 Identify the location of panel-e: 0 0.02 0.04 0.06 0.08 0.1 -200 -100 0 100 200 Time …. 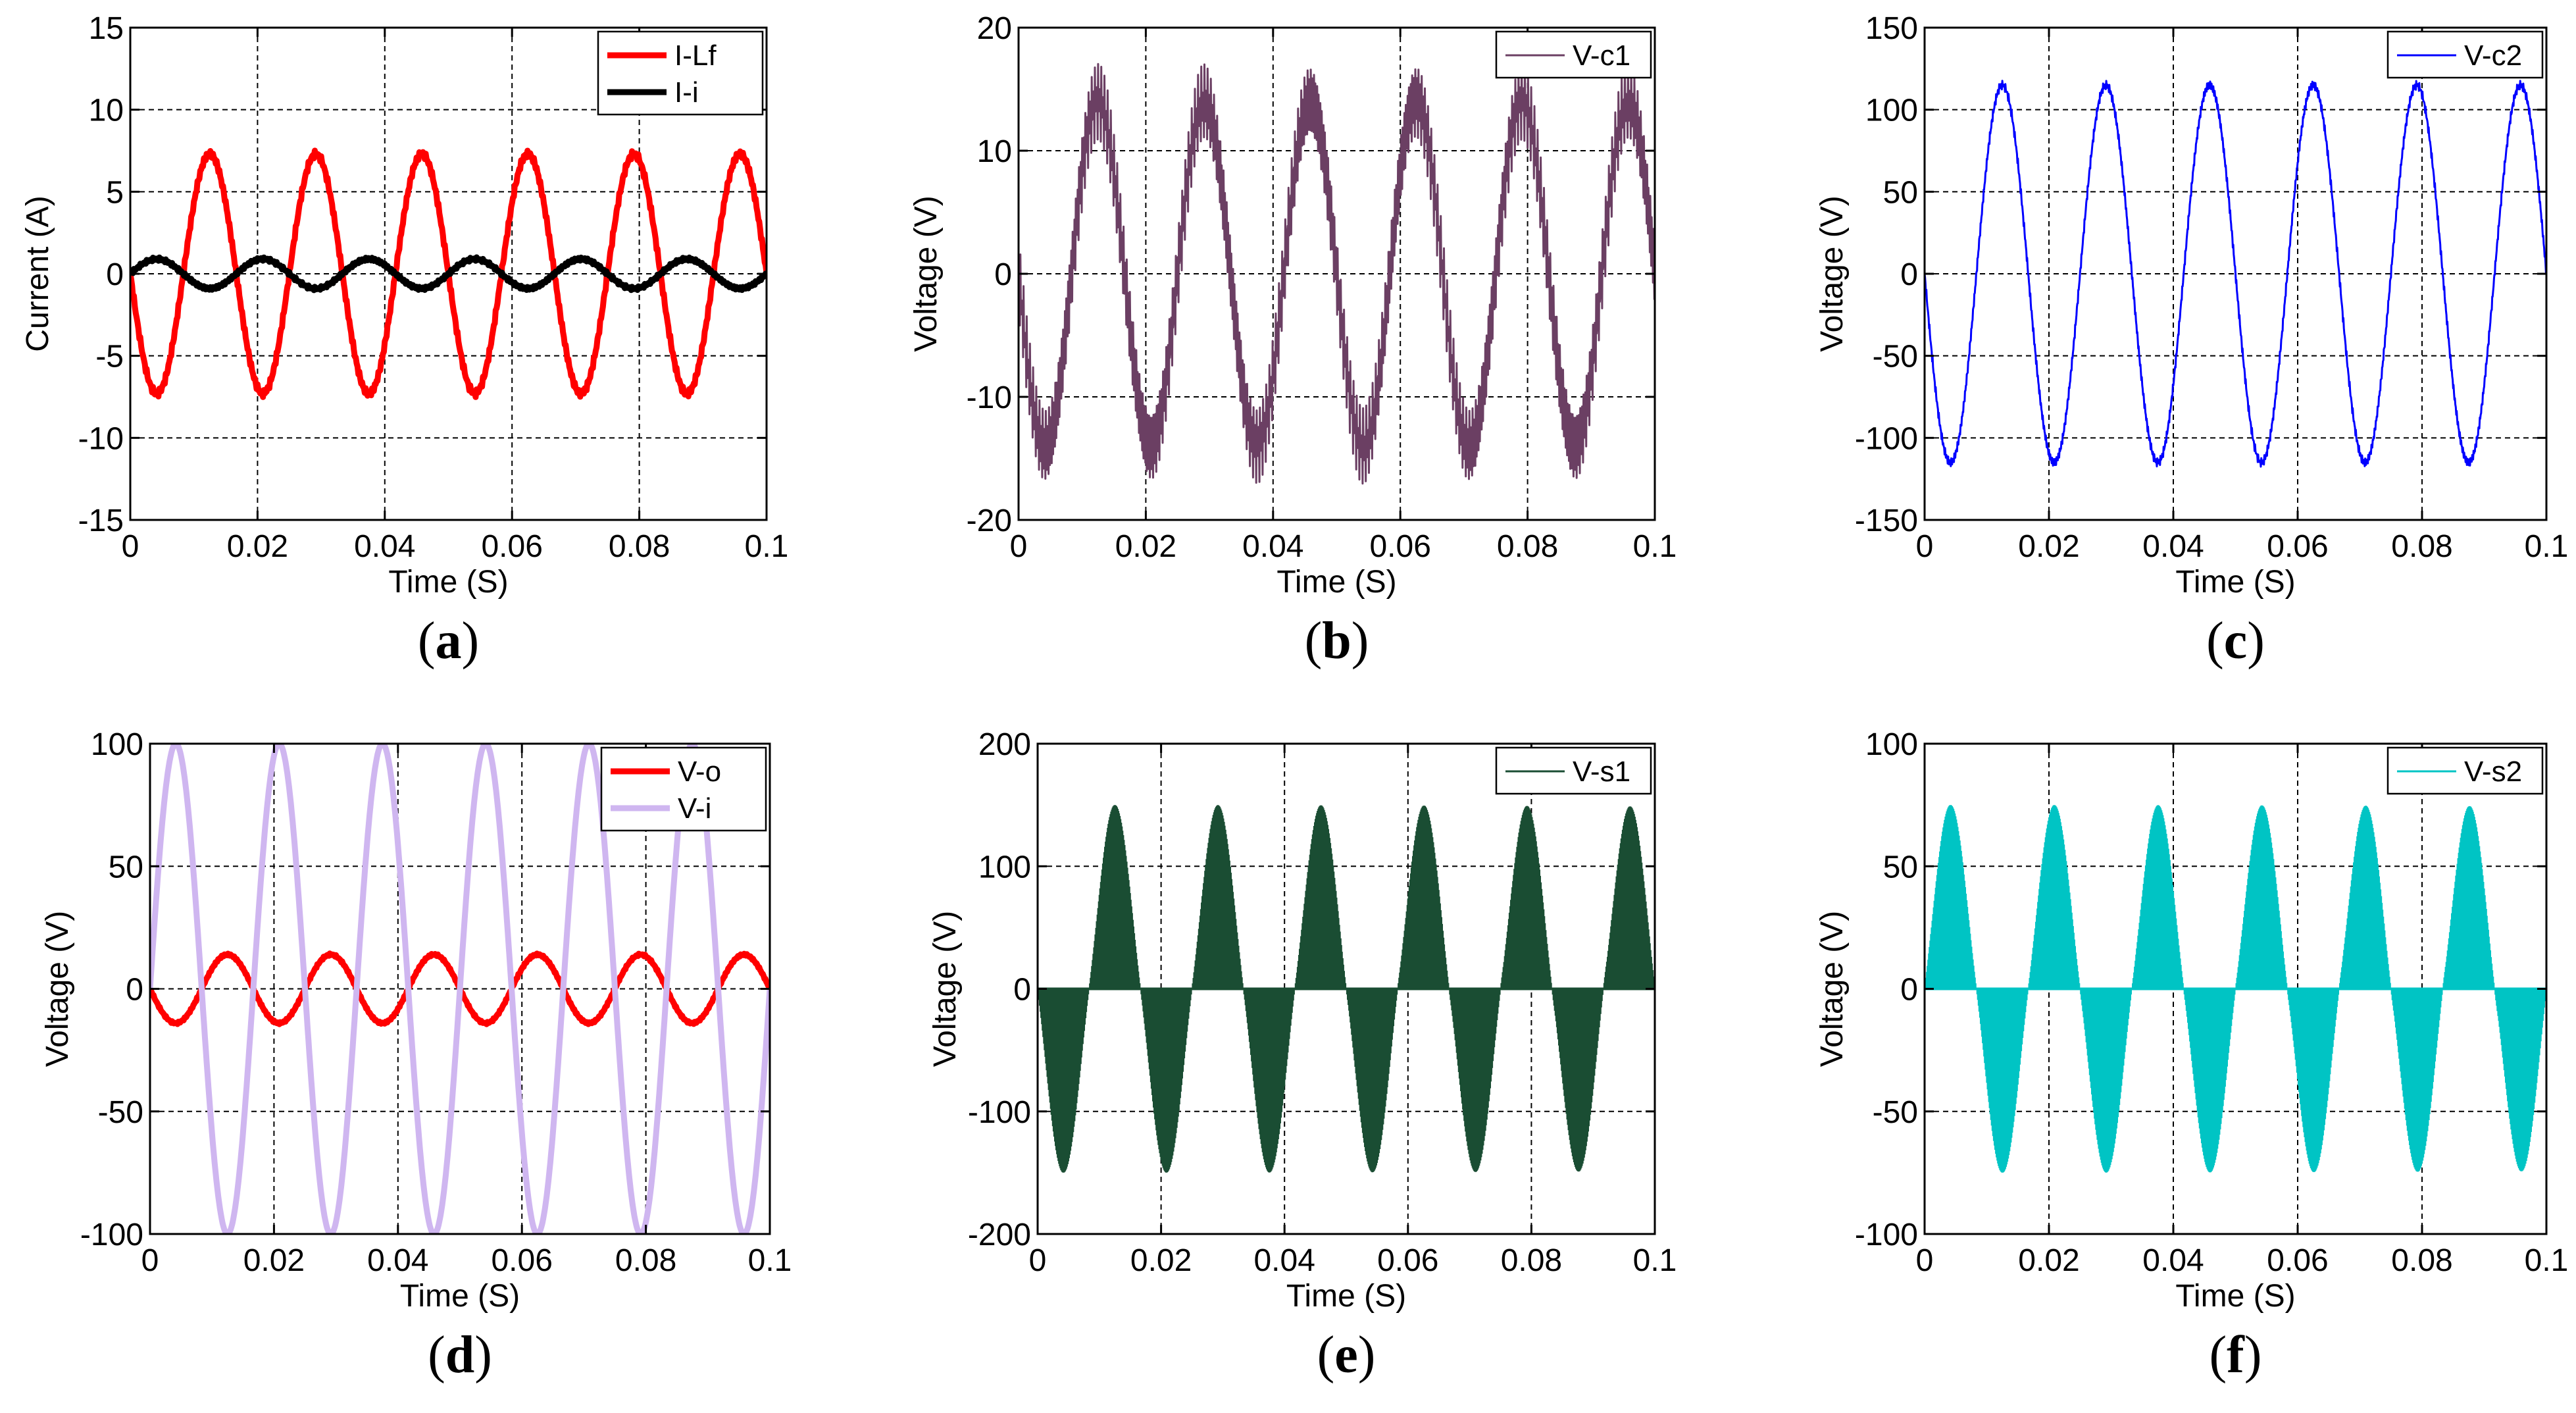
(1302, 1055).